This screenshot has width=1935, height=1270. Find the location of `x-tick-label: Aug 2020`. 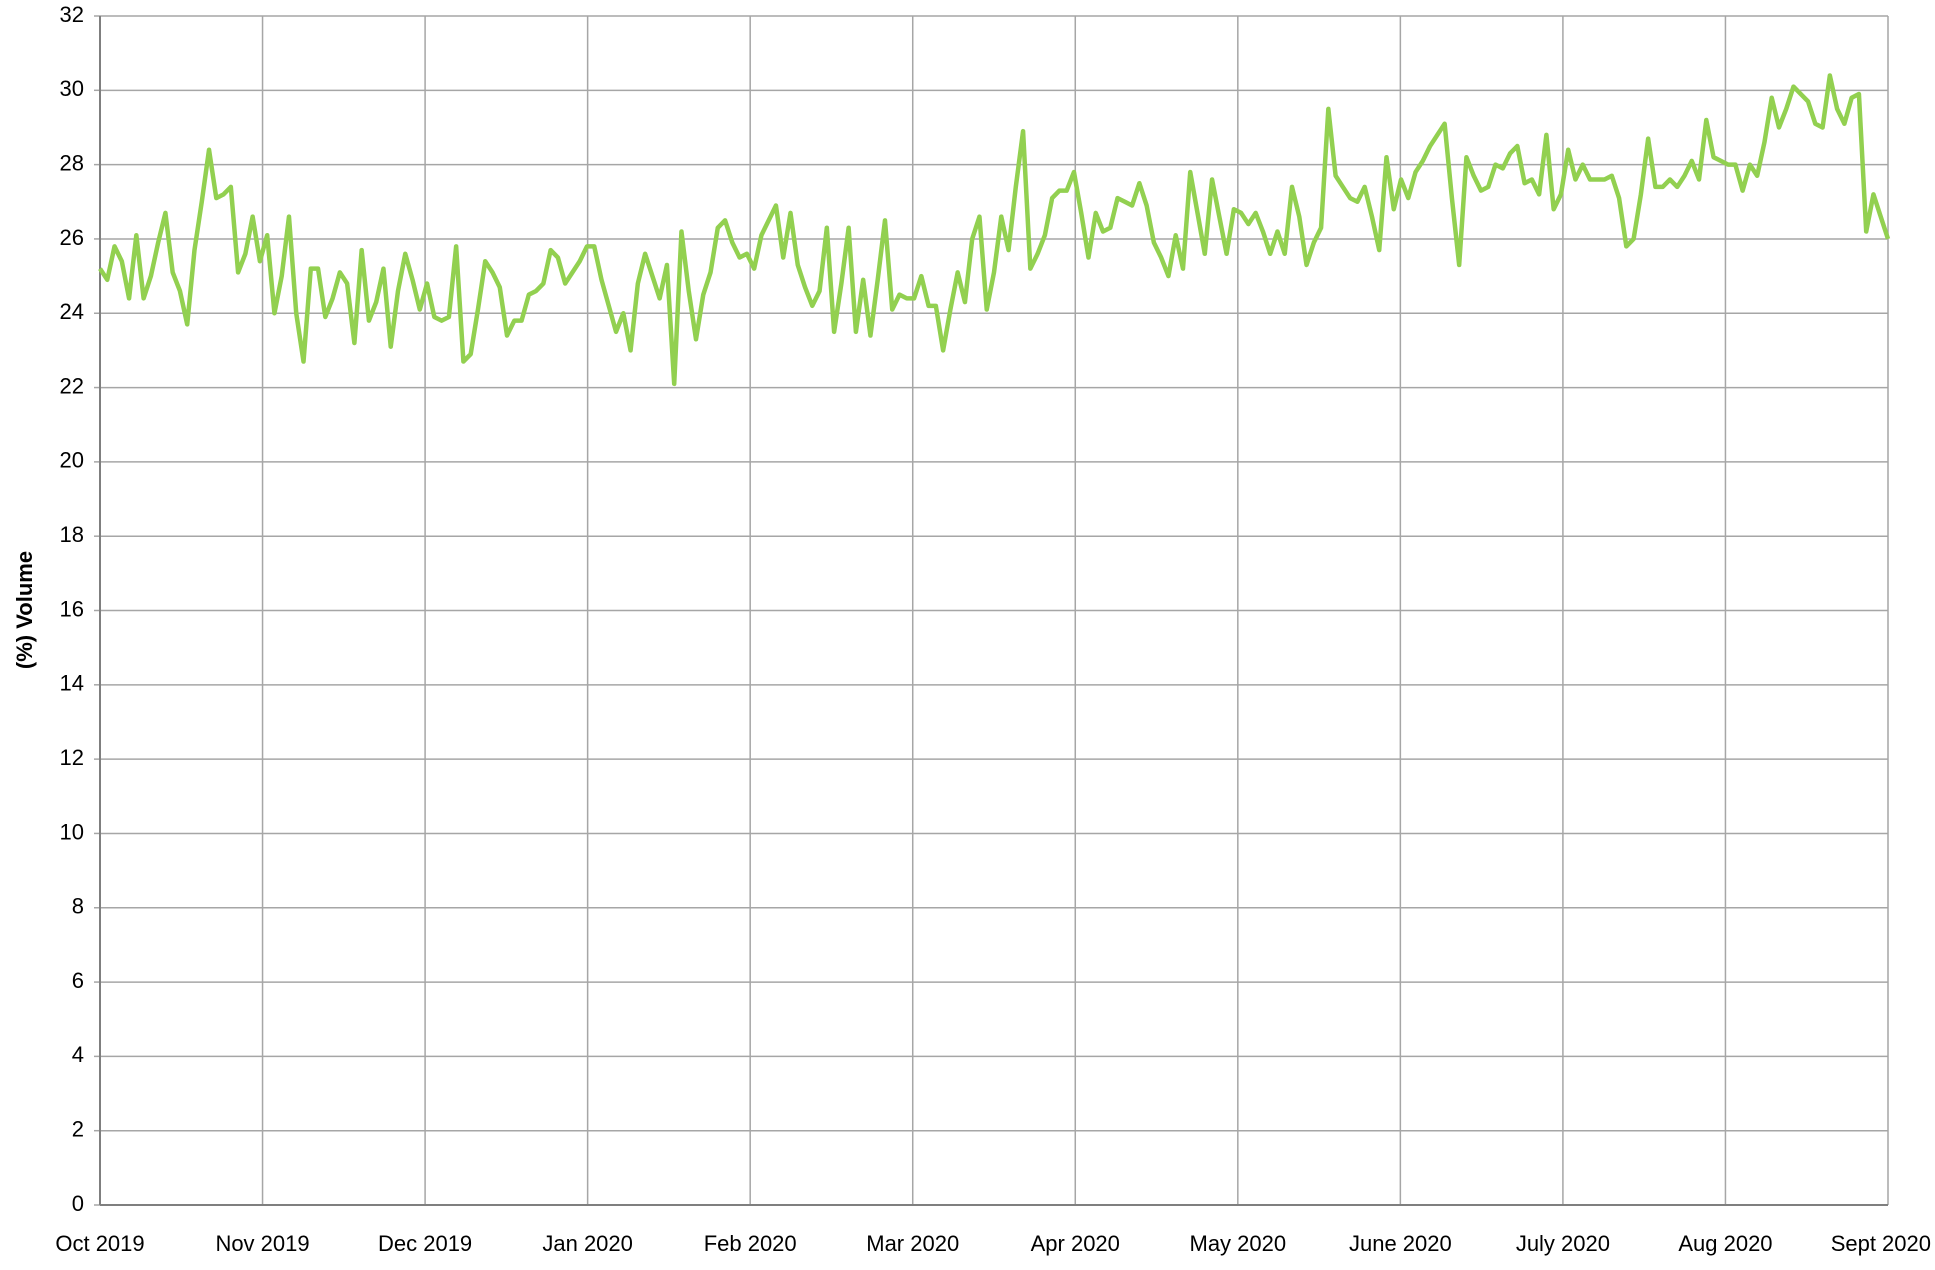

x-tick-label: Aug 2020 is located at coordinates (1725, 1243).